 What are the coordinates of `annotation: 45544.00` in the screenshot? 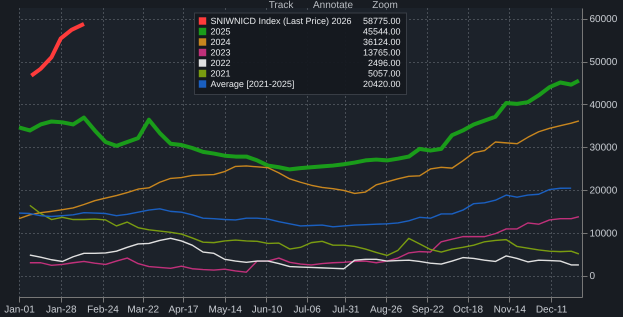 It's located at (381, 31).